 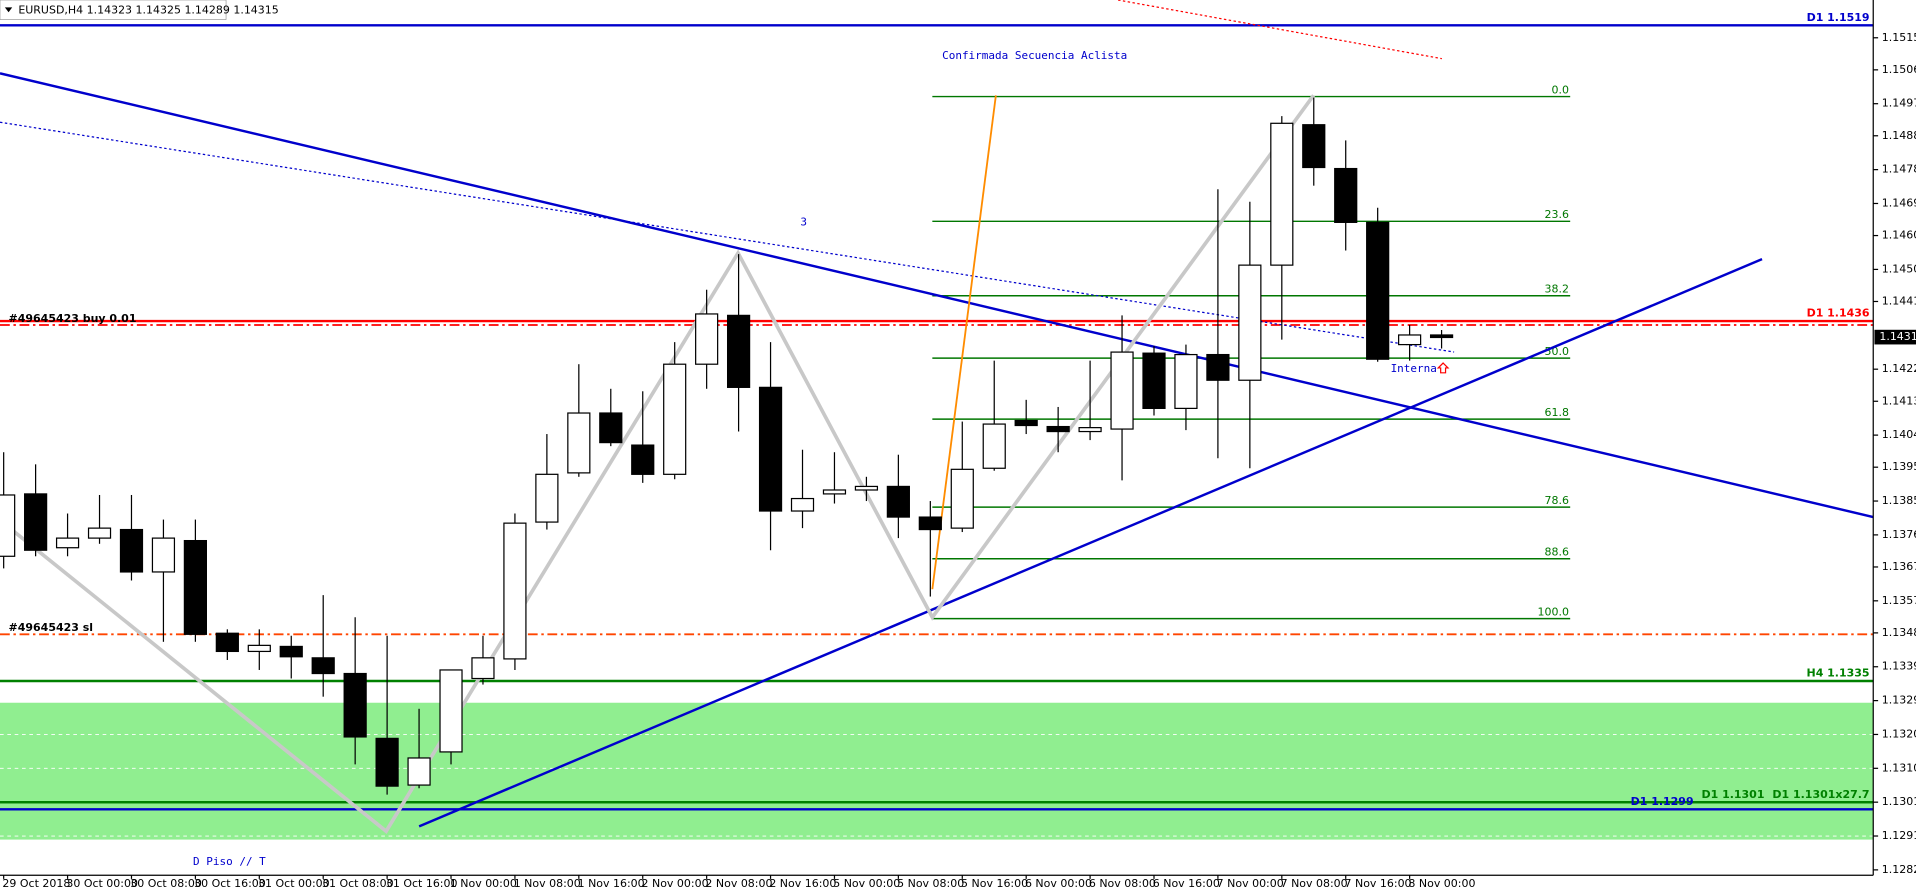 I want to click on fibo-label: 38.2, so click(x=1557, y=289).